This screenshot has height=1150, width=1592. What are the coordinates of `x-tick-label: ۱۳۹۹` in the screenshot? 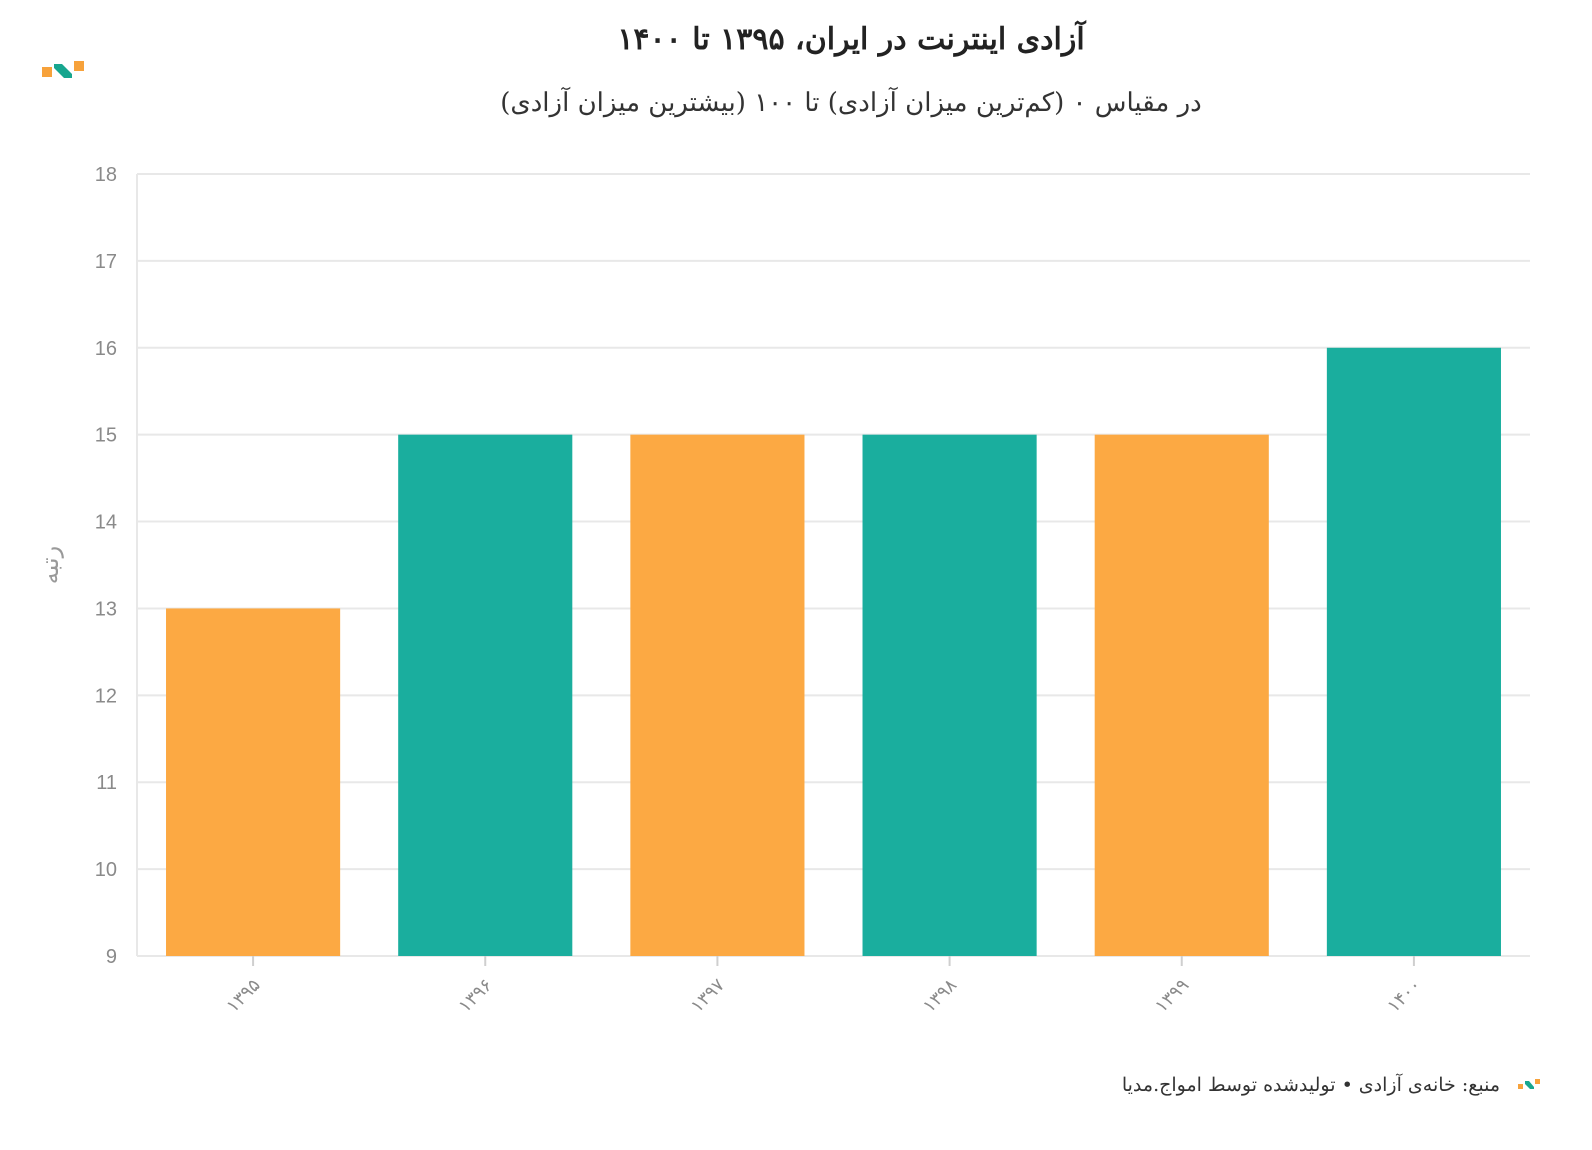 It's located at (1172, 996).